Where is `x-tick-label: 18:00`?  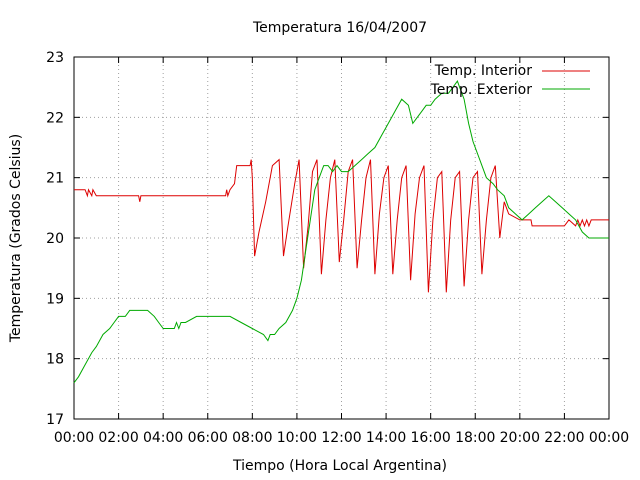
x-tick-label: 18:00 is located at coordinates (475, 438).